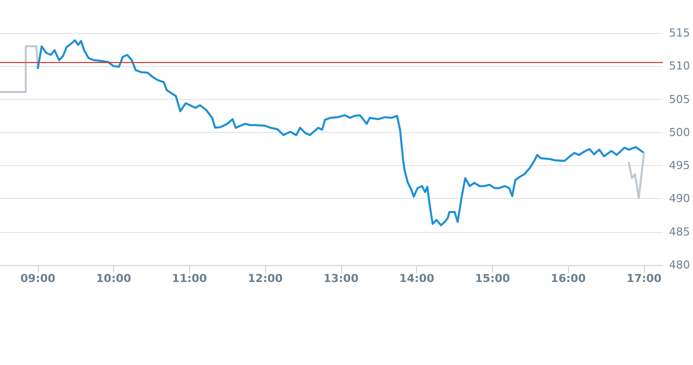 This screenshot has height=365, width=693. Describe the element at coordinates (644, 278) in the screenshot. I see `x-tick-label: 17:00` at that location.